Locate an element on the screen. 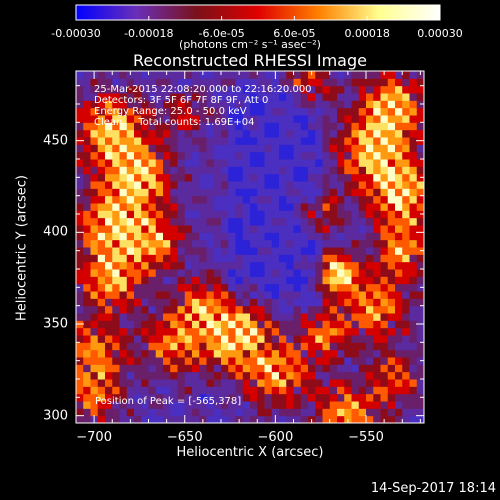 This screenshot has height=500, width=500. info-energy-range: Energy Range: 25.0 - 50.0 keV is located at coordinates (170, 111).